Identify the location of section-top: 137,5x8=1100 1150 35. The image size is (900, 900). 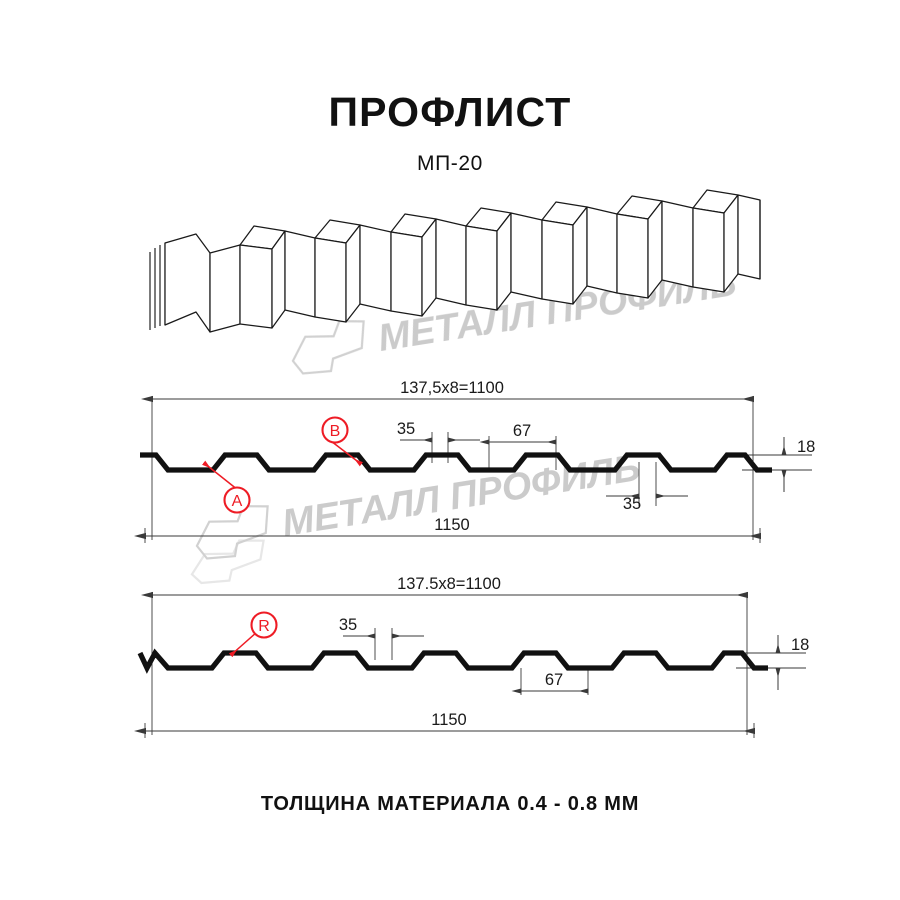
(474, 461).